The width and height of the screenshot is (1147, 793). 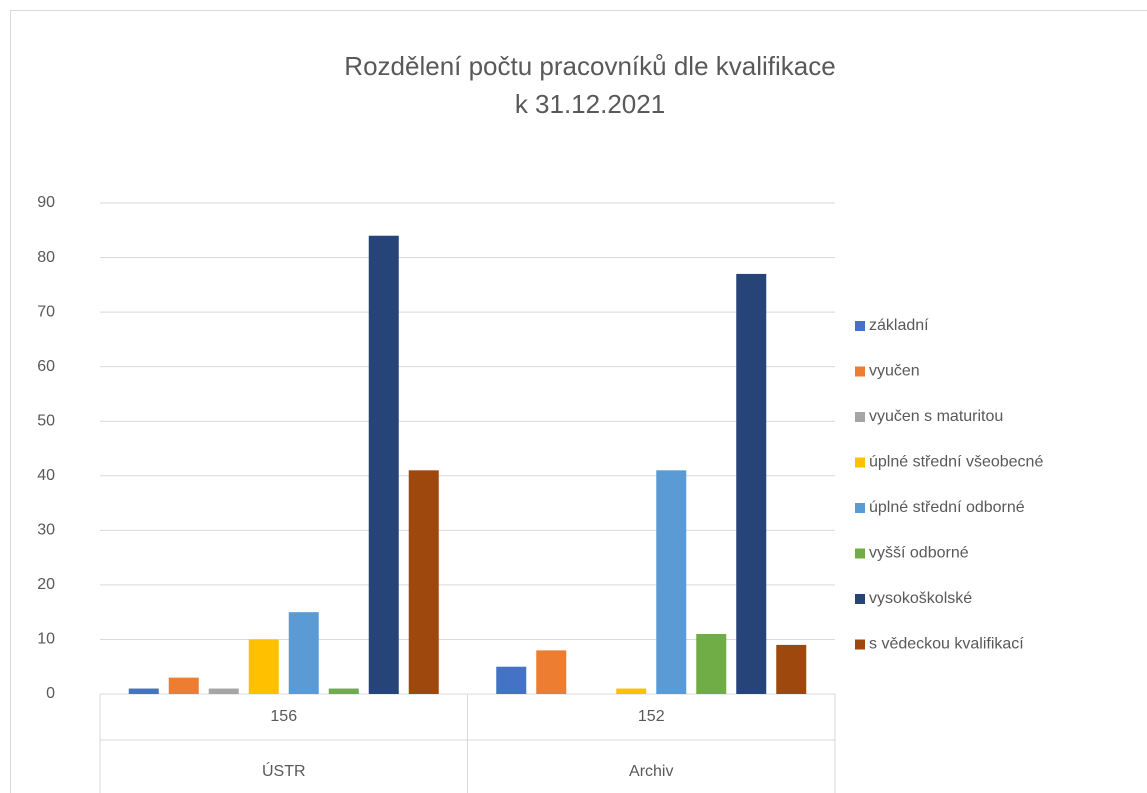 What do you see at coordinates (46, 475) in the screenshot?
I see `y-tick-label: 40` at bounding box center [46, 475].